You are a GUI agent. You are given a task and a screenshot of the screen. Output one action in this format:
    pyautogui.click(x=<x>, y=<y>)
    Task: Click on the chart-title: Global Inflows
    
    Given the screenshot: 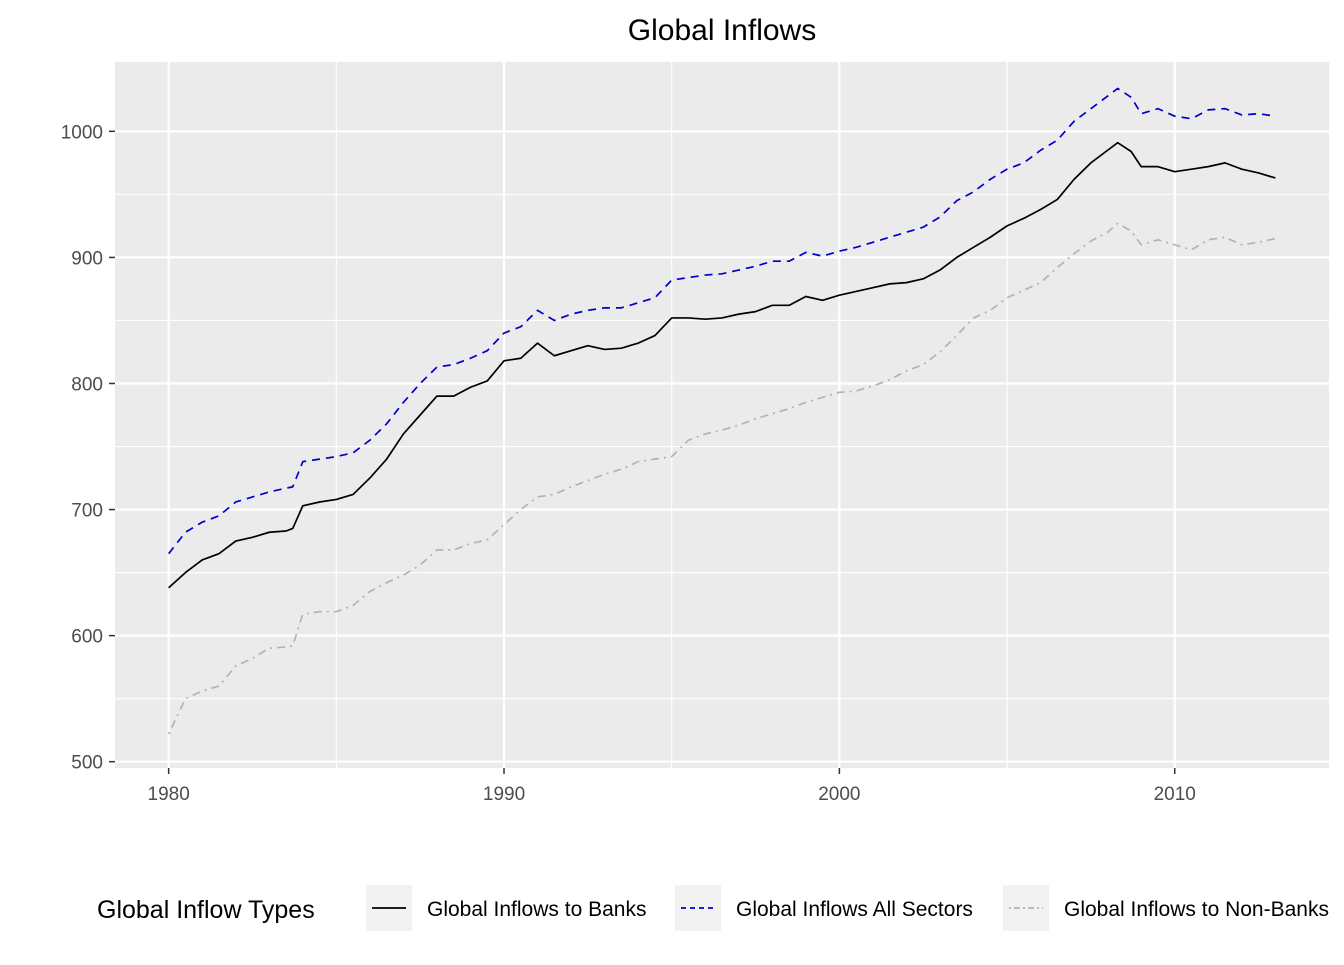 What is the action you would take?
    pyautogui.click(x=722, y=30)
    